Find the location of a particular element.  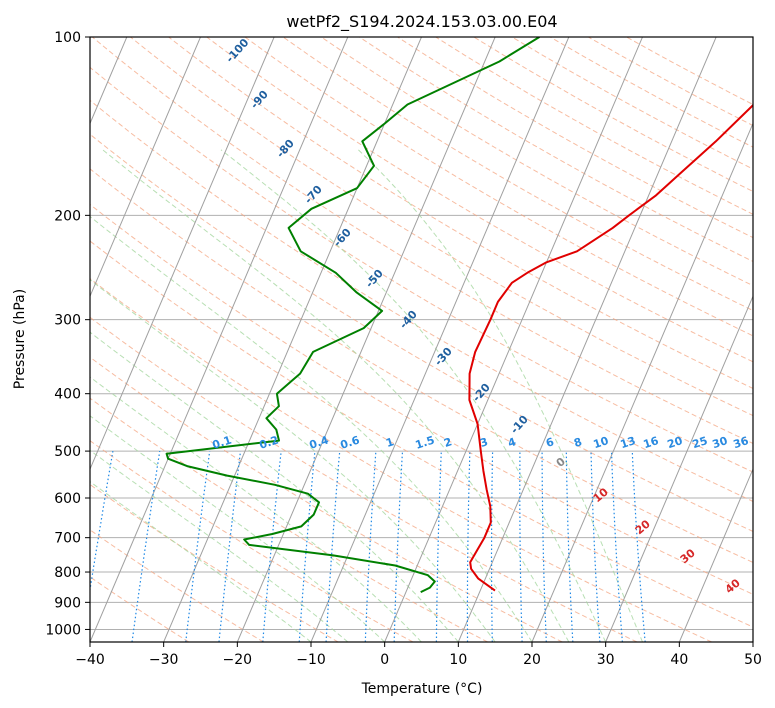

mixing-ratio-label: 8 is located at coordinates (577, 442).